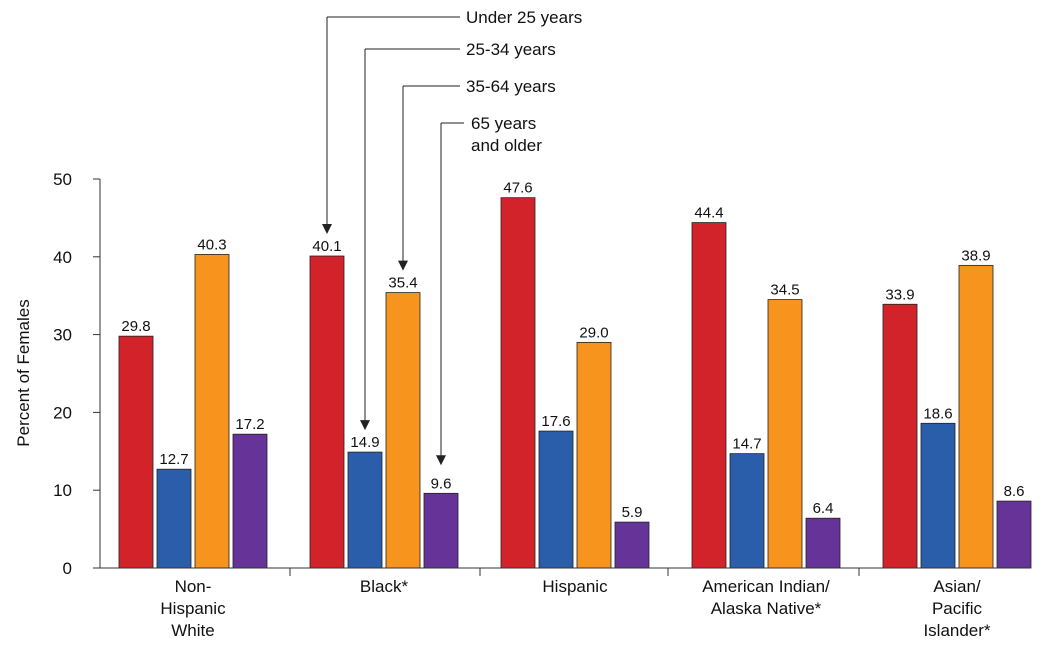 This screenshot has width=1040, height=650. What do you see at coordinates (593, 332) in the screenshot?
I see `bar-value-label: 29.0` at bounding box center [593, 332].